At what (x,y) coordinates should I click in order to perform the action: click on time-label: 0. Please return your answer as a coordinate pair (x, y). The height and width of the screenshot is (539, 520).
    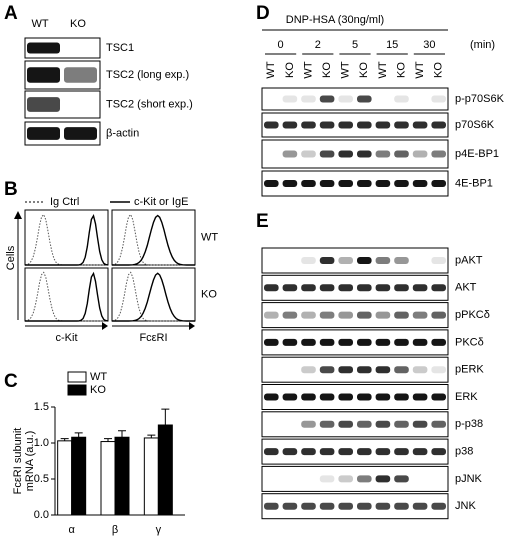
    Looking at the image, I should click on (281, 45).